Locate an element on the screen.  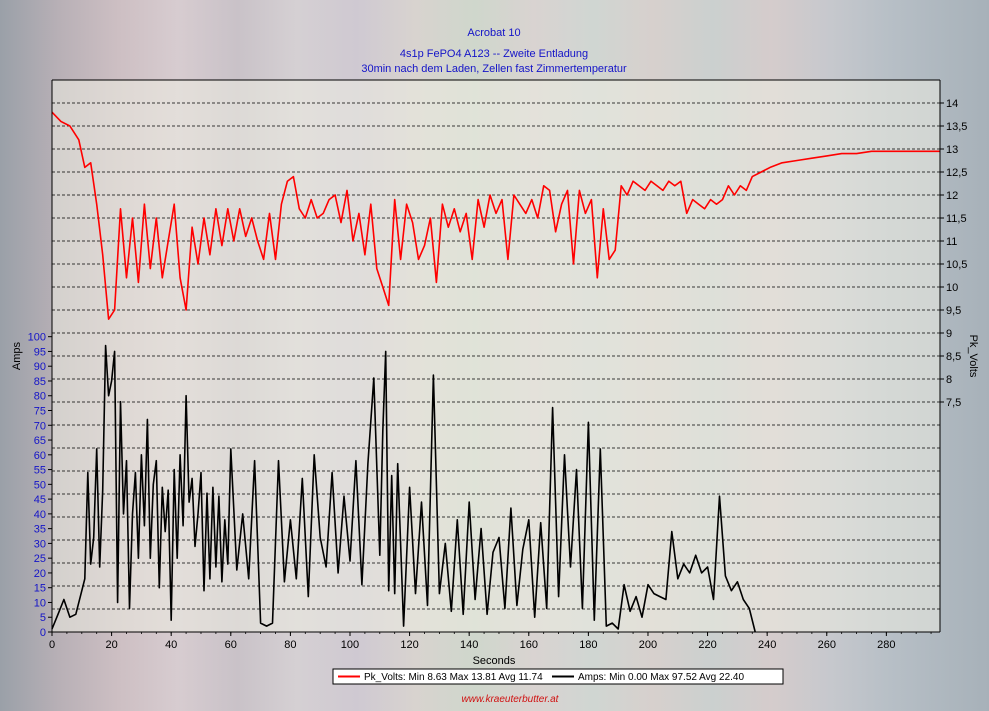
bottom-tick-label: 160 is located at coordinates (529, 645).